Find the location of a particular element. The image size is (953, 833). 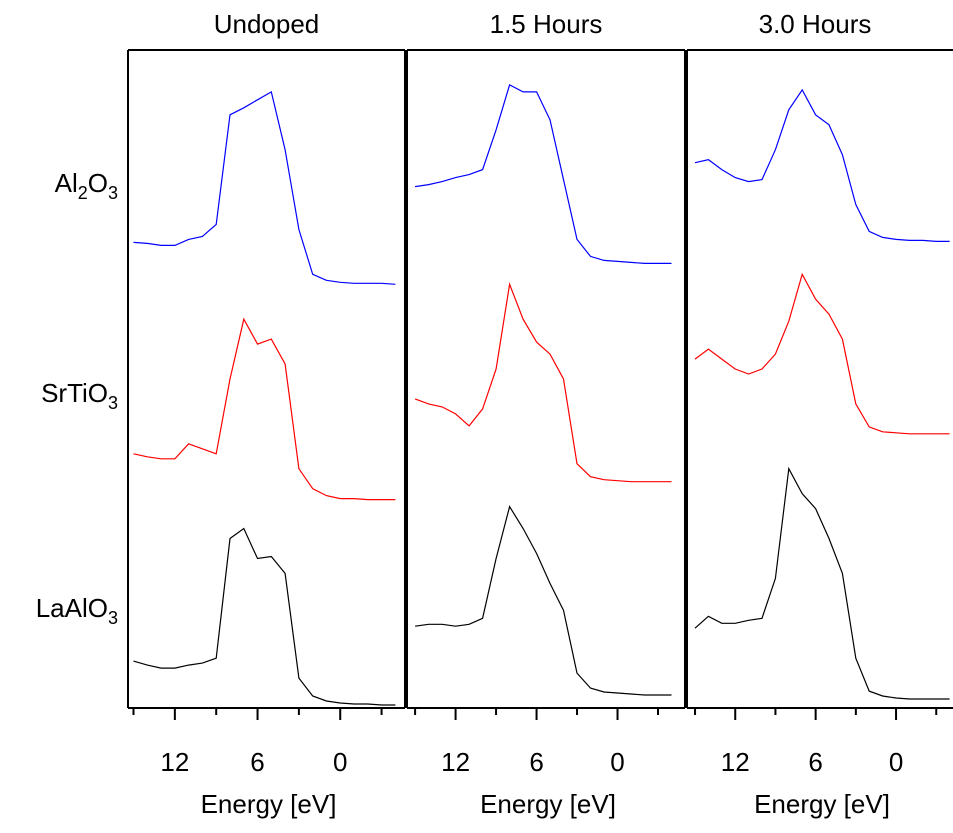

row-label-part: Al is located at coordinates (66, 183).